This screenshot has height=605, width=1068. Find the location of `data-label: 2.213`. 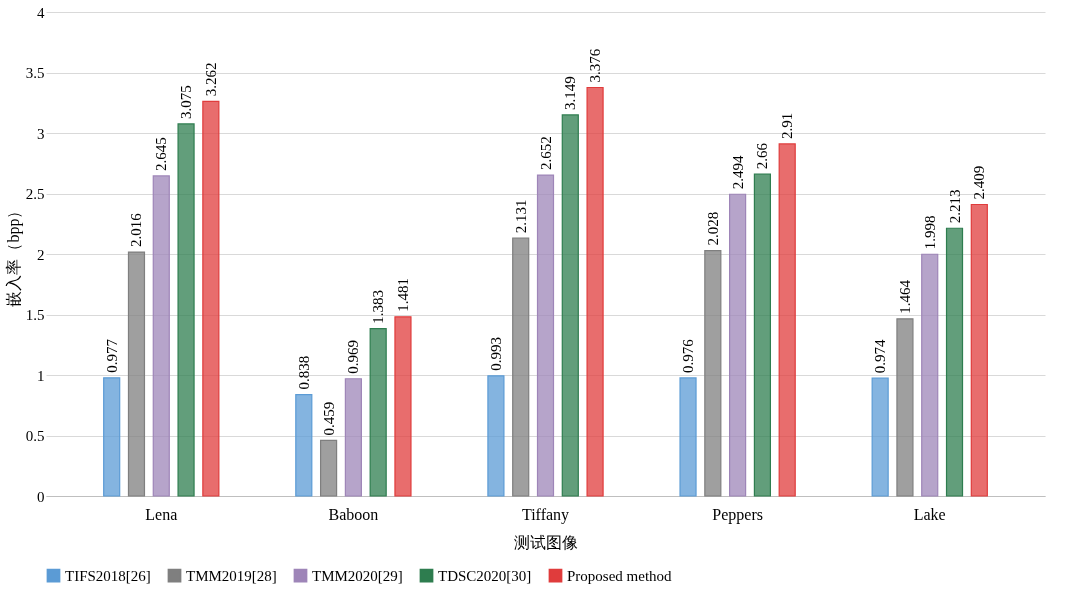

data-label: 2.213 is located at coordinates (954, 206).